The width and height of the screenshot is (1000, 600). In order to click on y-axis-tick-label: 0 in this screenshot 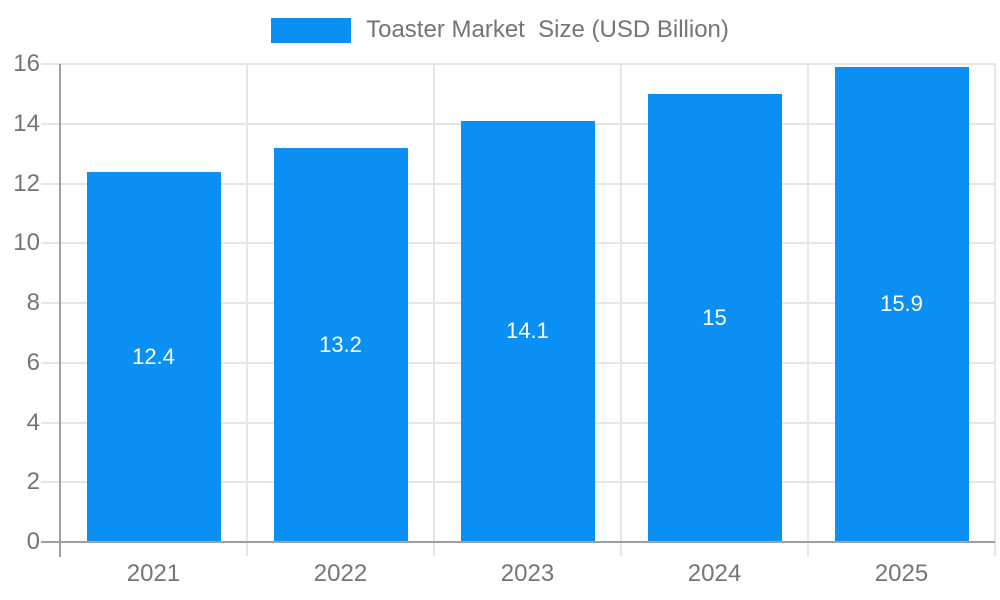, I will do `click(33, 541)`.